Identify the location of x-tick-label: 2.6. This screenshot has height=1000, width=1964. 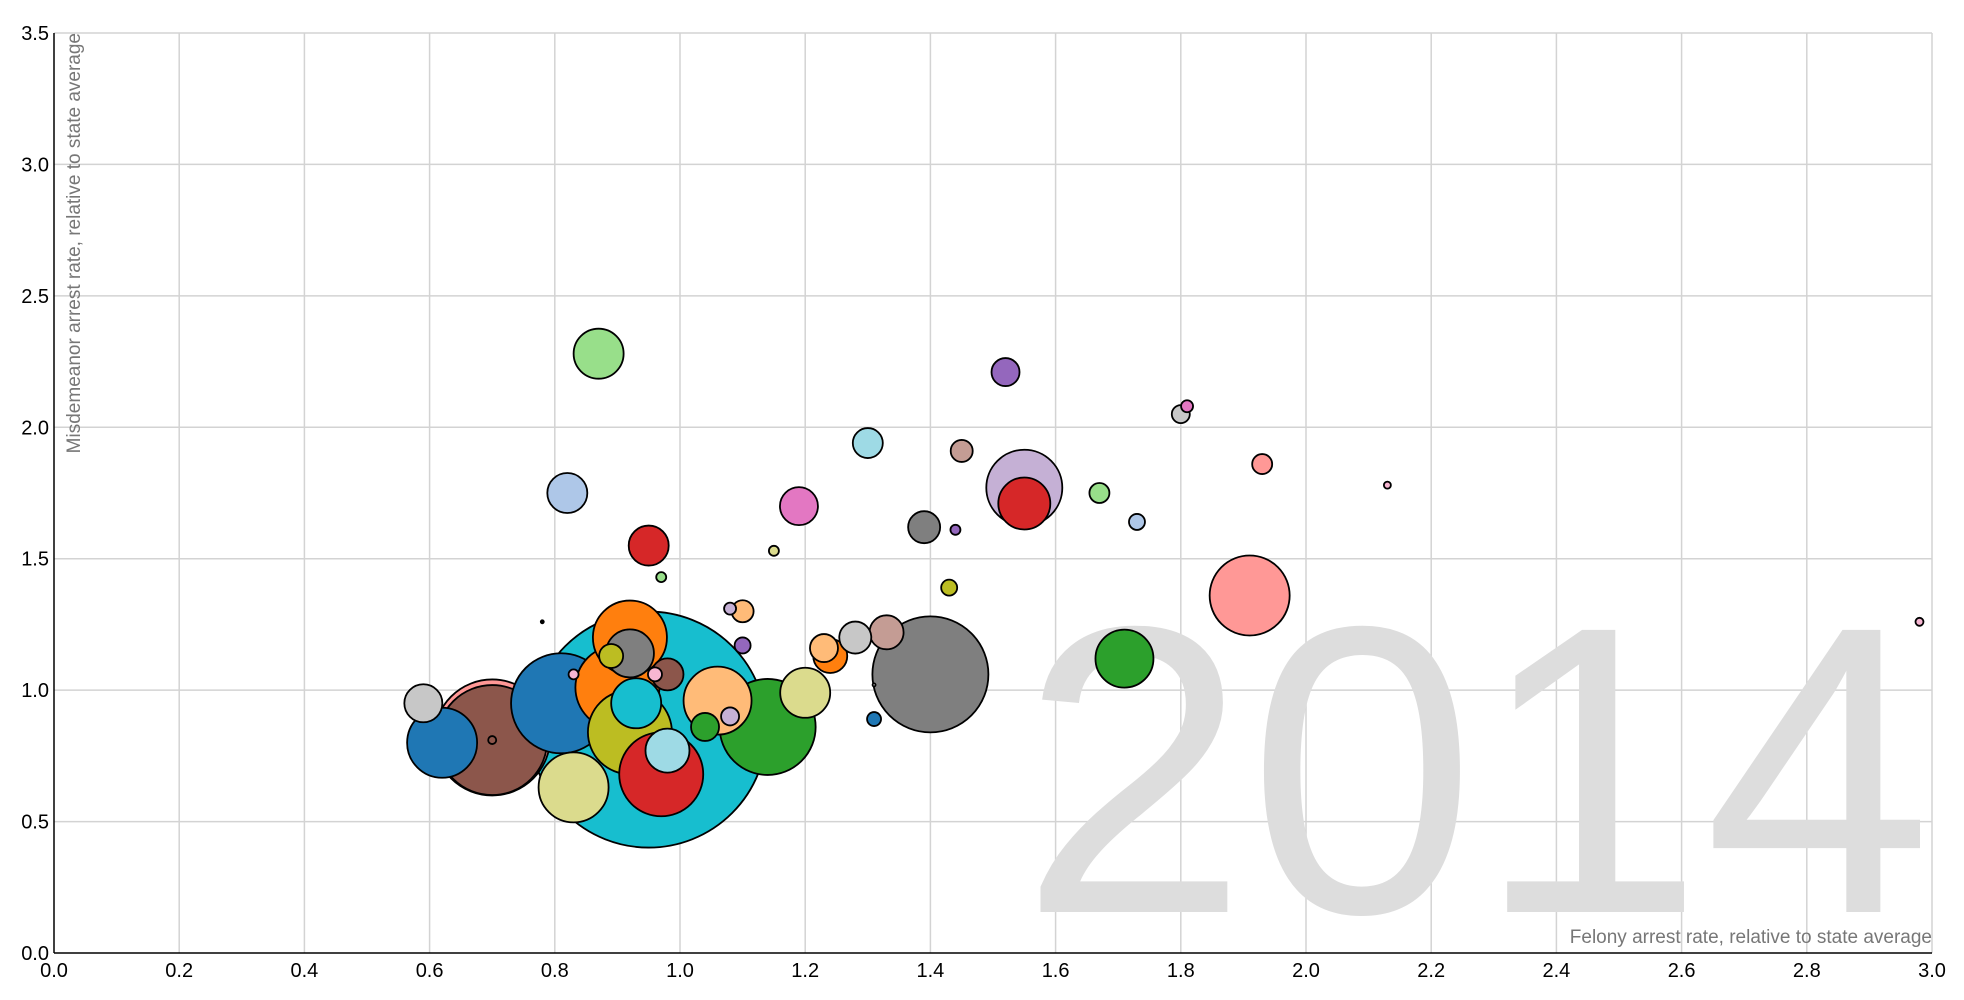
(1682, 971).